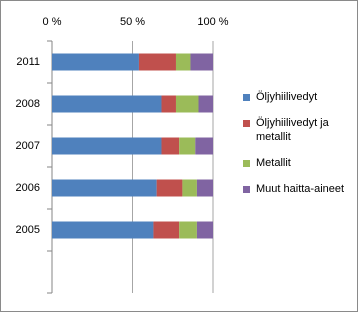 This screenshot has height=312, width=358. I want to click on y-tick-label: 2007, so click(28, 146).